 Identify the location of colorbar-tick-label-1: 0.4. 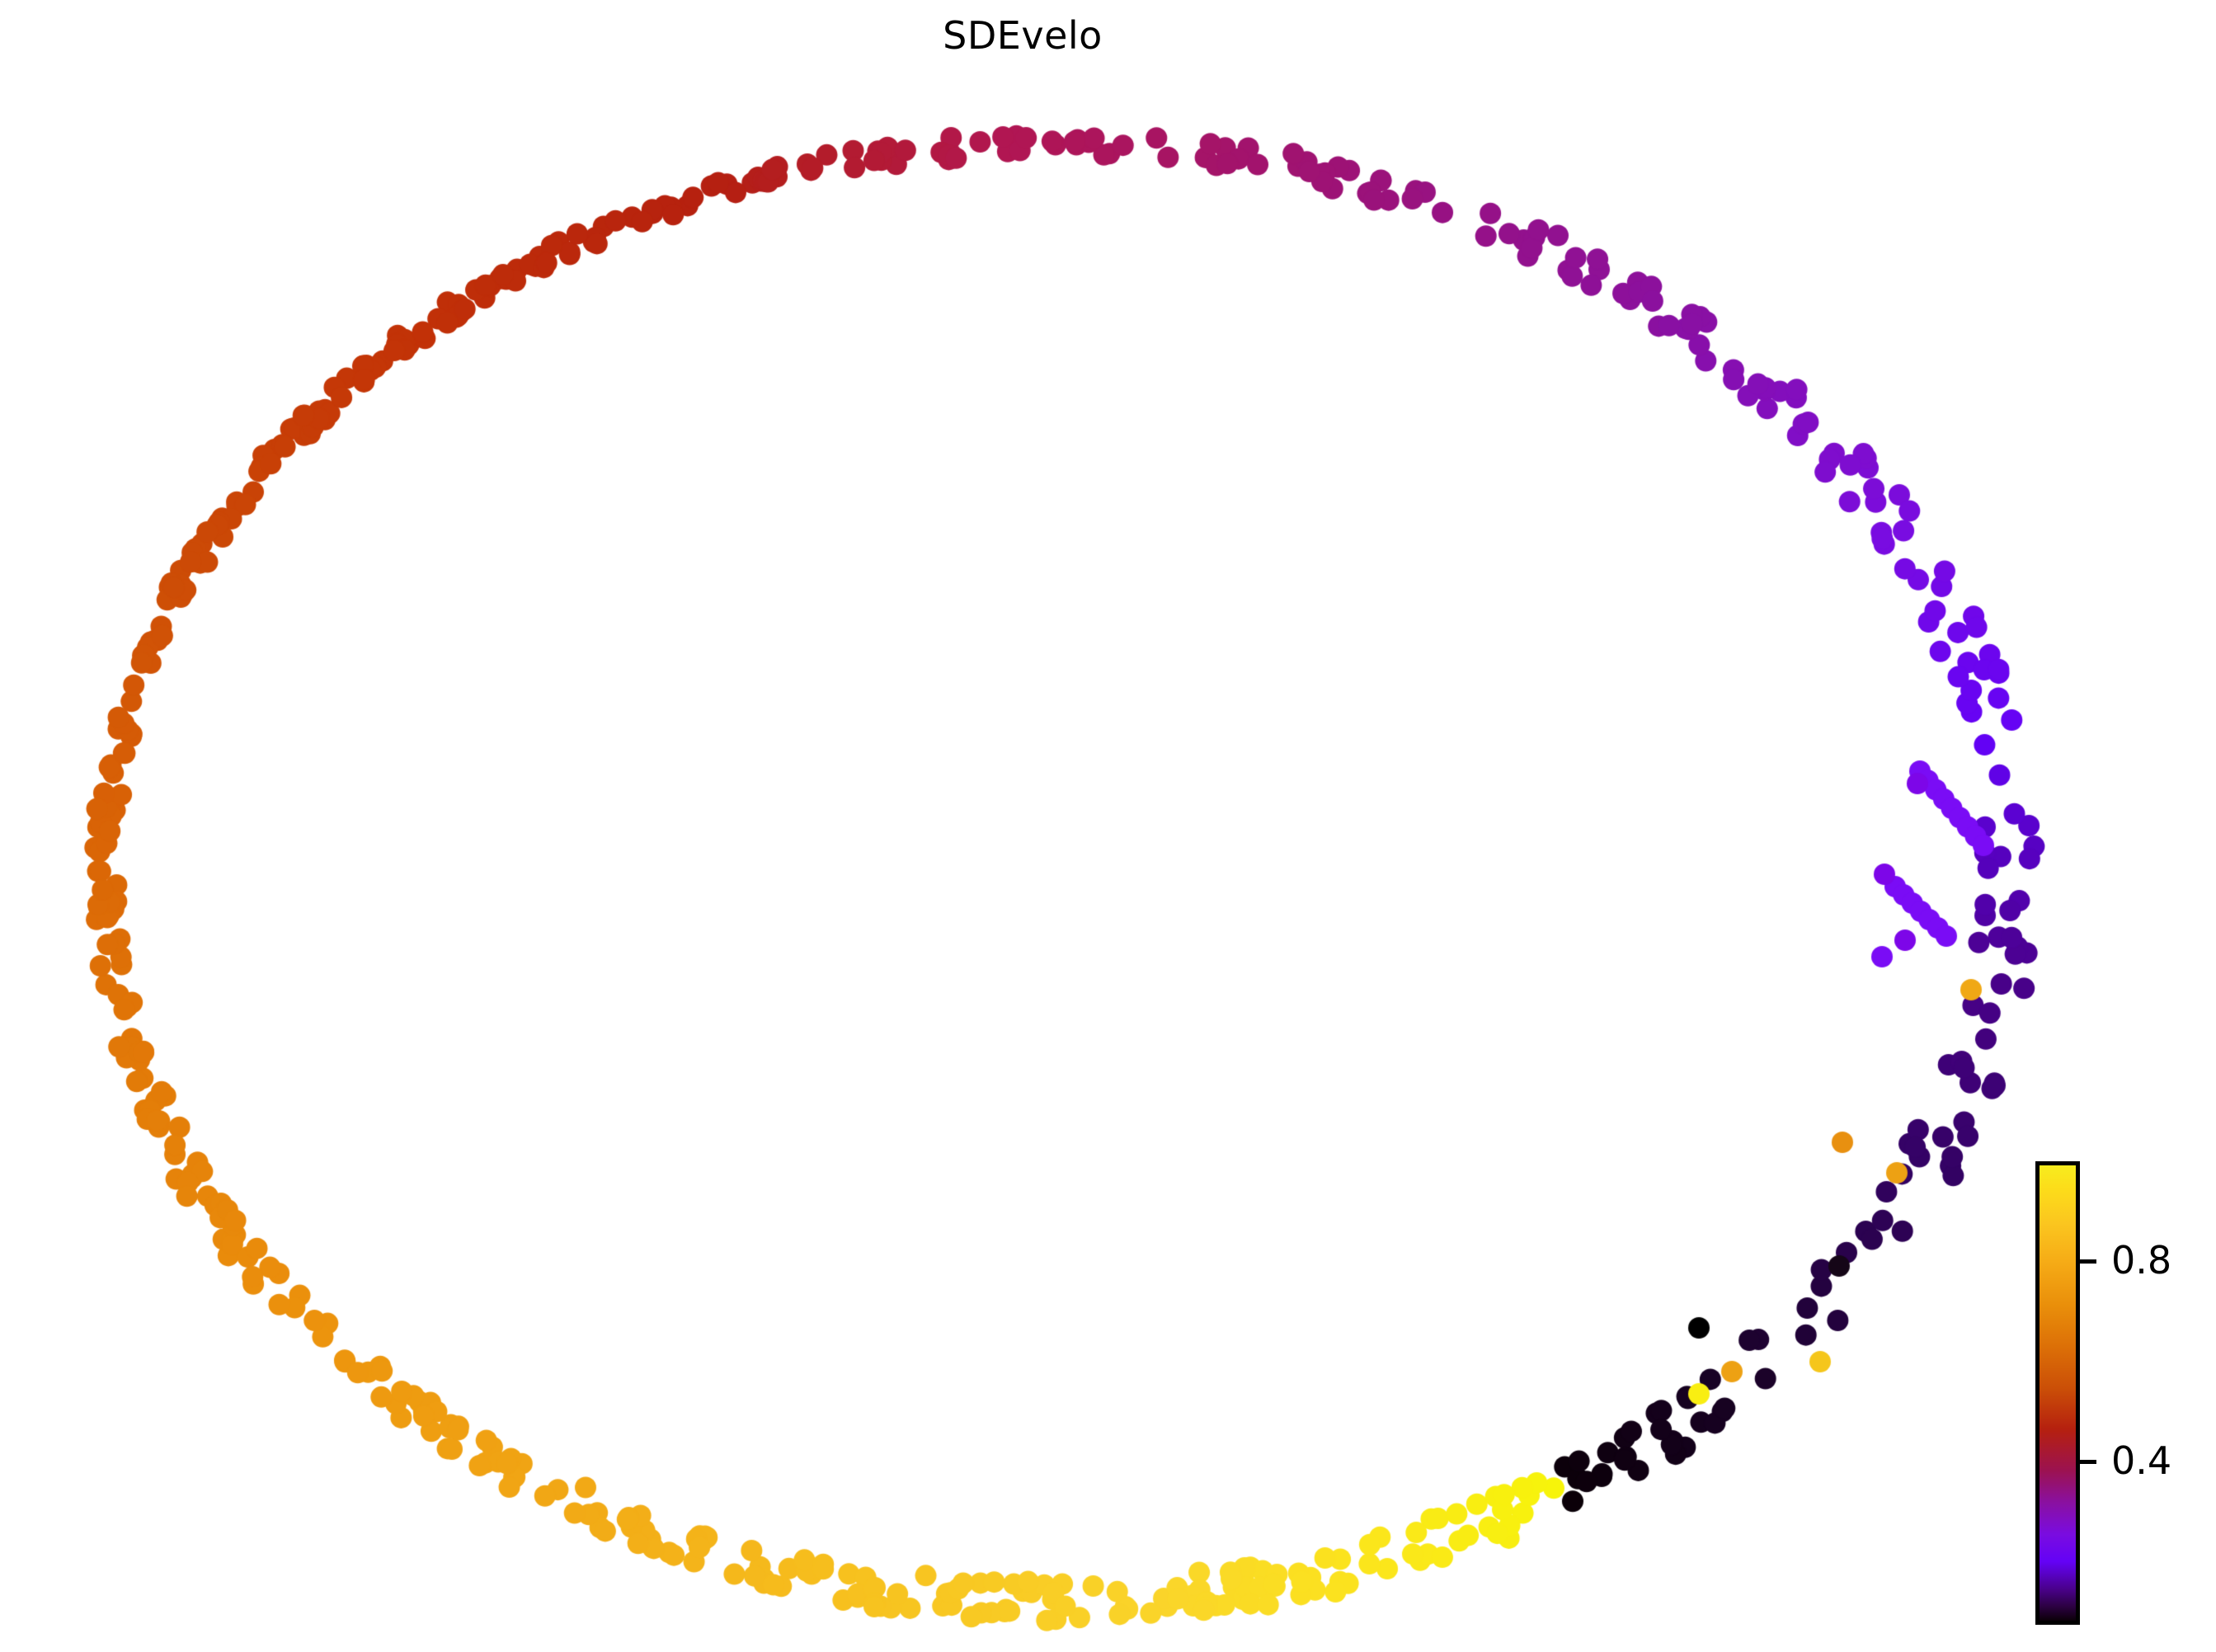
(2141, 1460).